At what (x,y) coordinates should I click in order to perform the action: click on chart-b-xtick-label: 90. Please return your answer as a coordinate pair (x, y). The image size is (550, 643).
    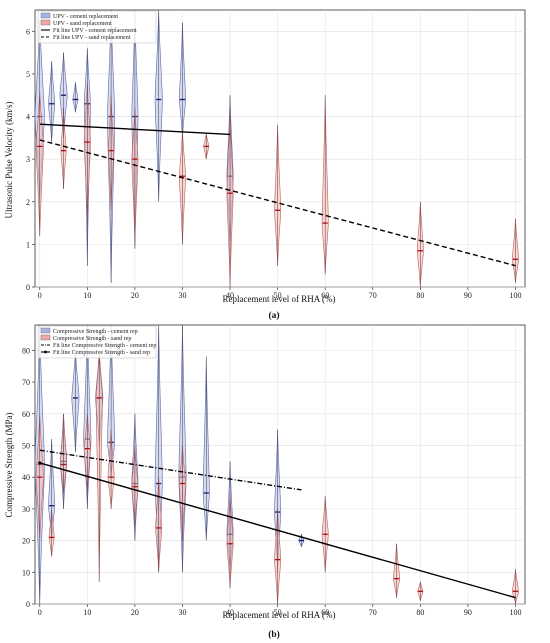
    Looking at the image, I should click on (468, 612).